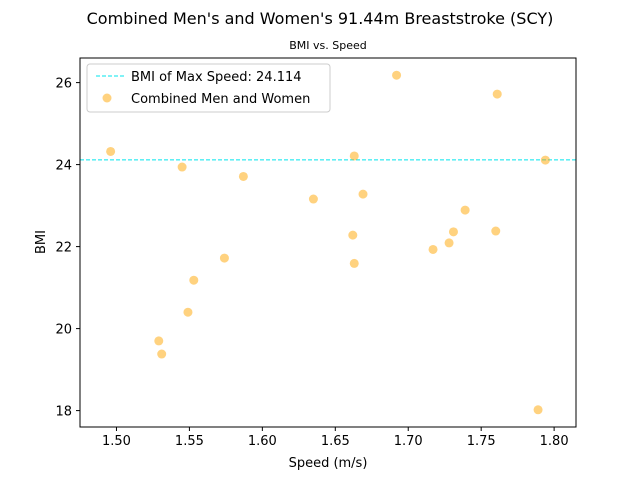 This screenshot has height=484, width=640. I want to click on x-tick-label: 1.80, so click(554, 441).